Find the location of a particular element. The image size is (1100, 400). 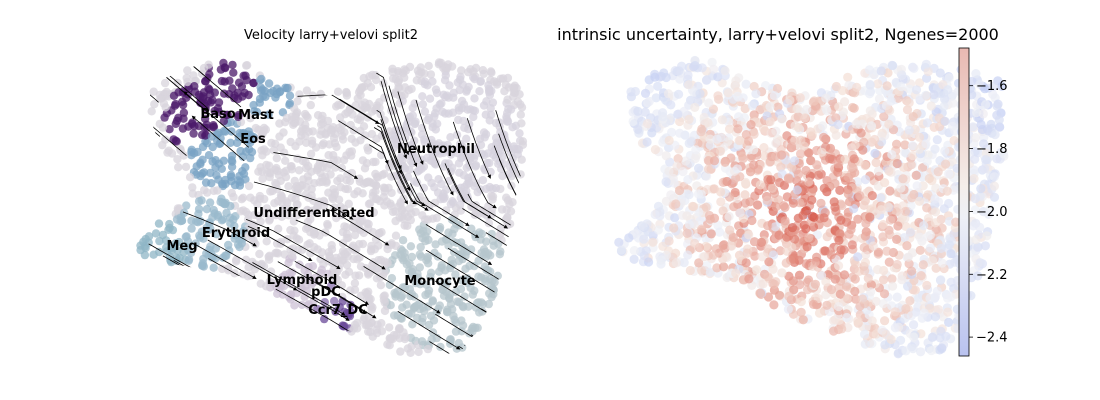

cluster-label-undifferentiated: Undifferentiated is located at coordinates (313, 213).